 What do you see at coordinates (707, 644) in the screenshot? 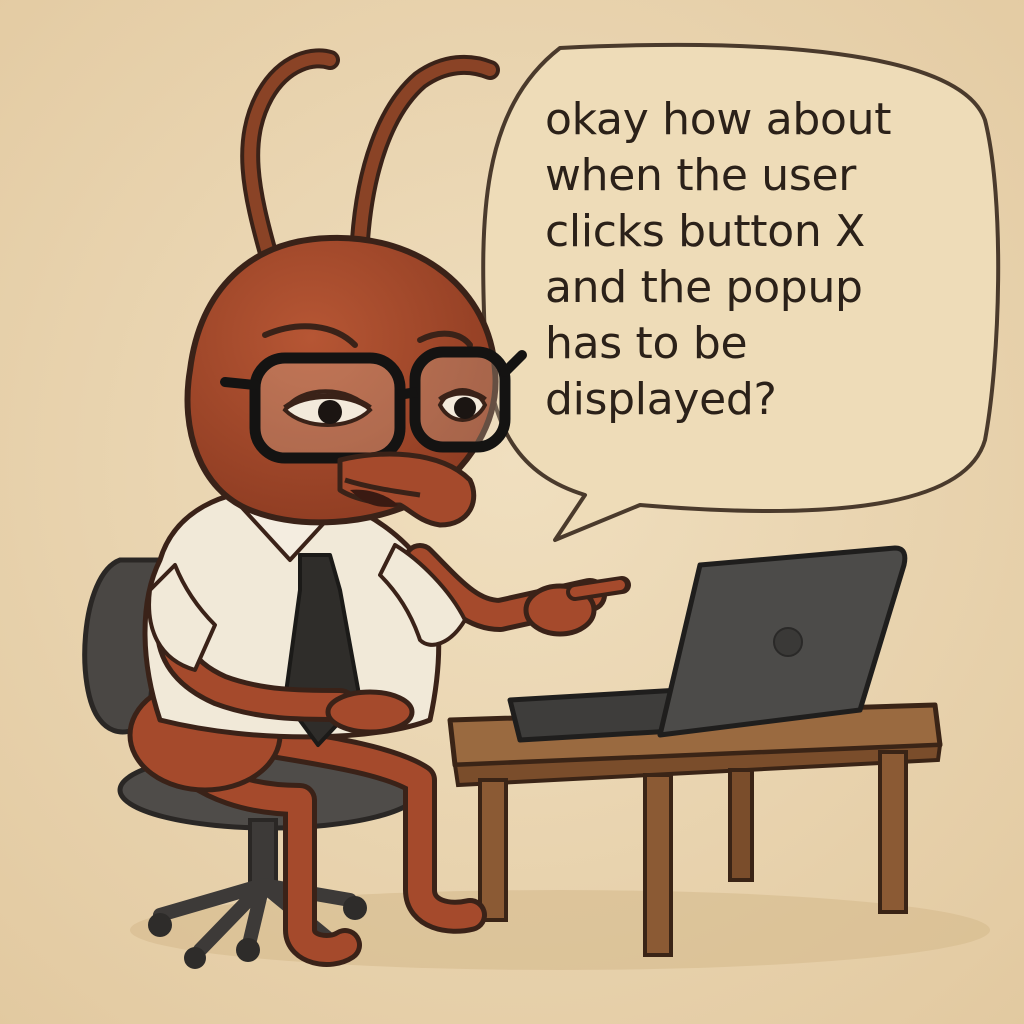
I see `laptop-icon` at bounding box center [707, 644].